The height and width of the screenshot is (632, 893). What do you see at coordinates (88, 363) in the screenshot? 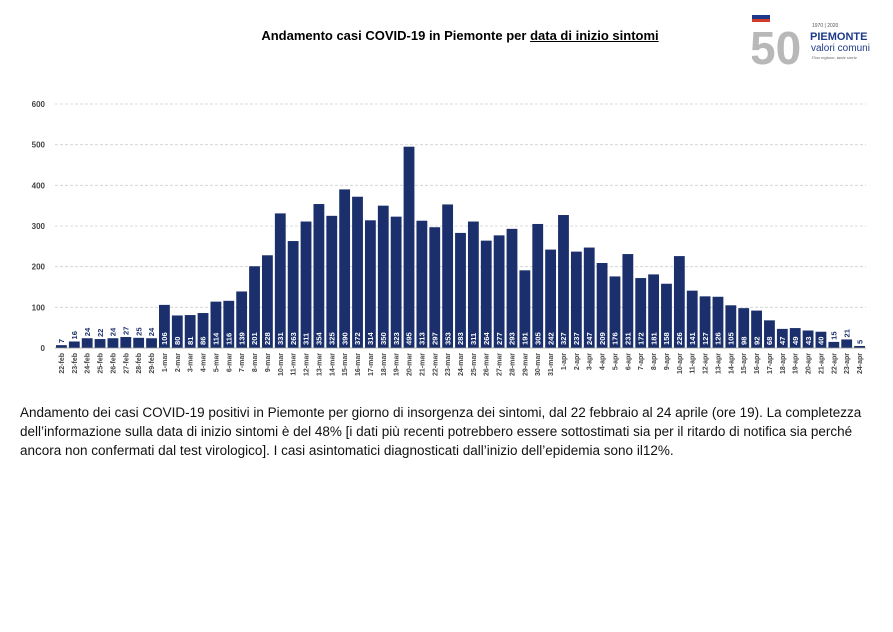
I see `x-tick-label: 24-feb` at bounding box center [88, 363].